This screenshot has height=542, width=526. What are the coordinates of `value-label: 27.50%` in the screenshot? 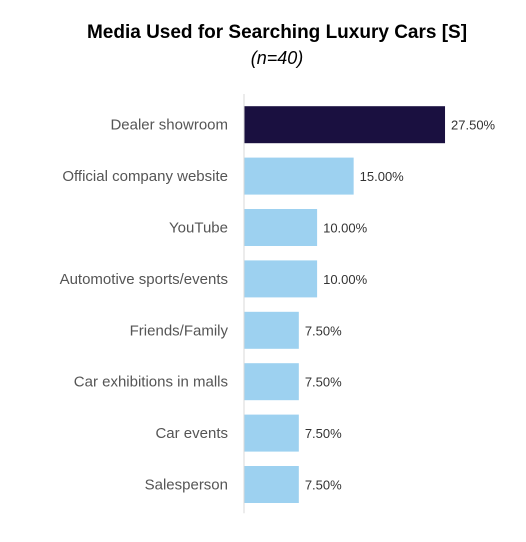 It's located at (473, 125).